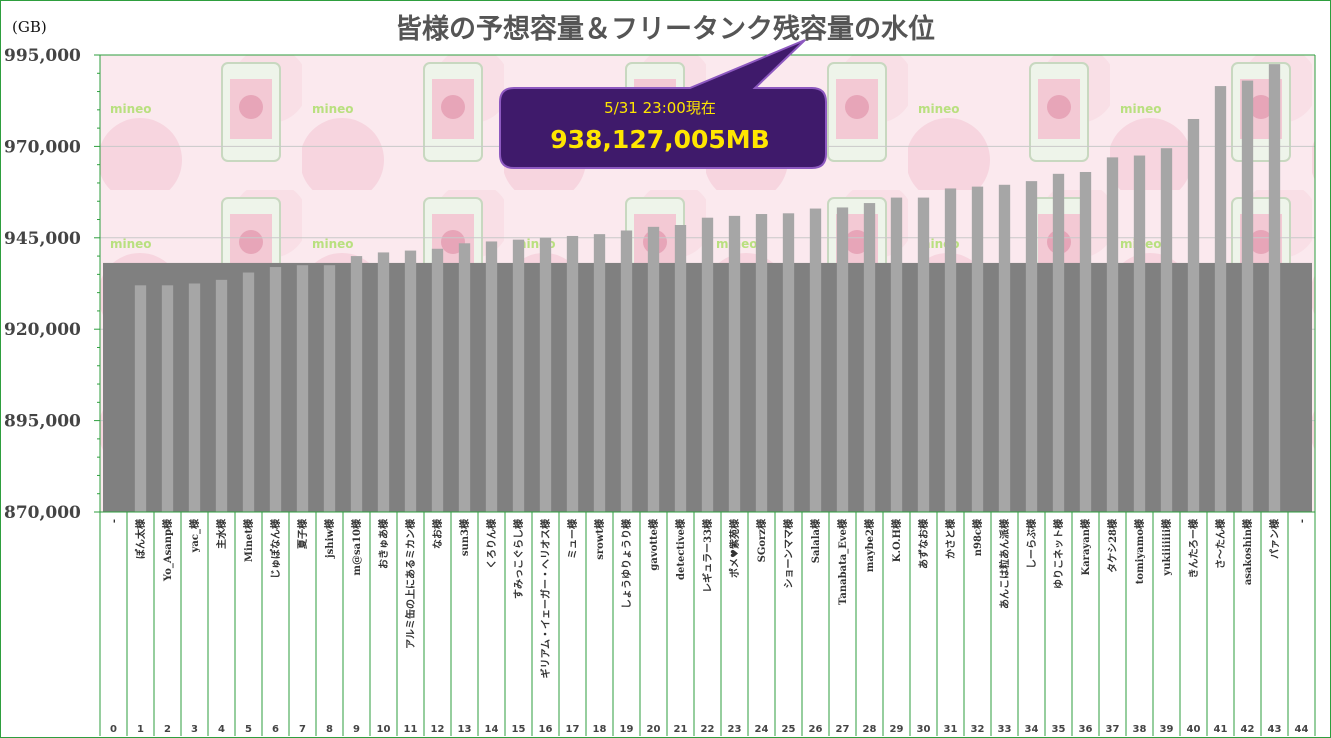 The image size is (1331, 738). What do you see at coordinates (1247, 551) in the screenshot?
I see `x-tick-label-42: asakoshin様` at bounding box center [1247, 551].